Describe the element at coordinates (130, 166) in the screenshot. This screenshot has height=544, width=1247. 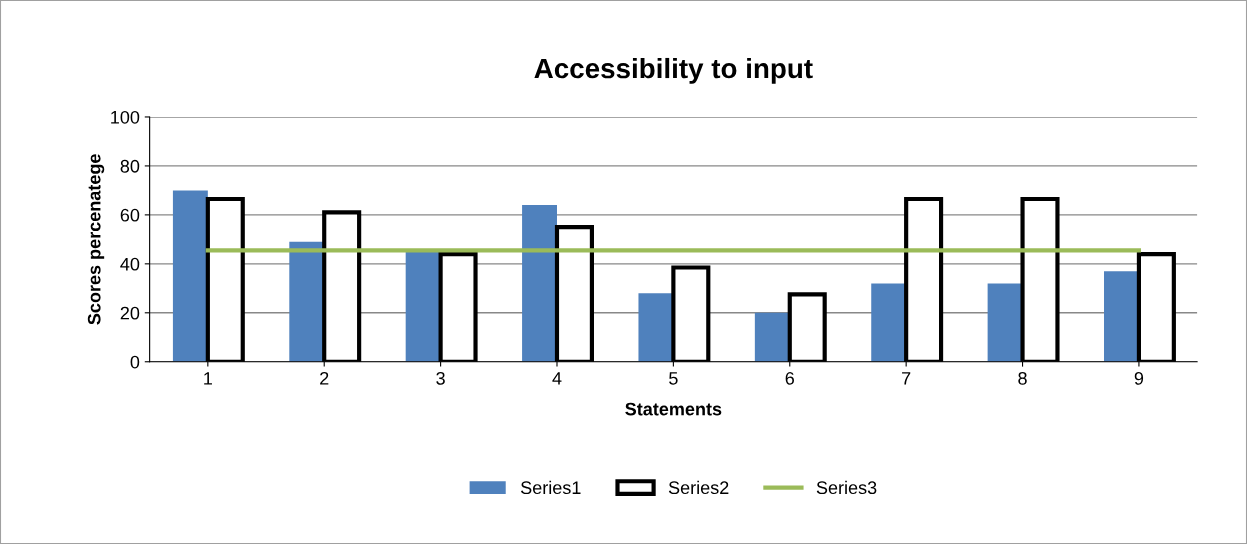
I see `y-tick-label: 80` at that location.